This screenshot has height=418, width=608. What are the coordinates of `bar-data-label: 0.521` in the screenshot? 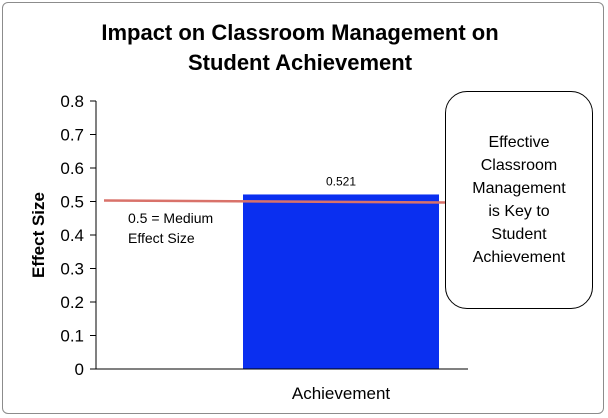 It's located at (341, 181).